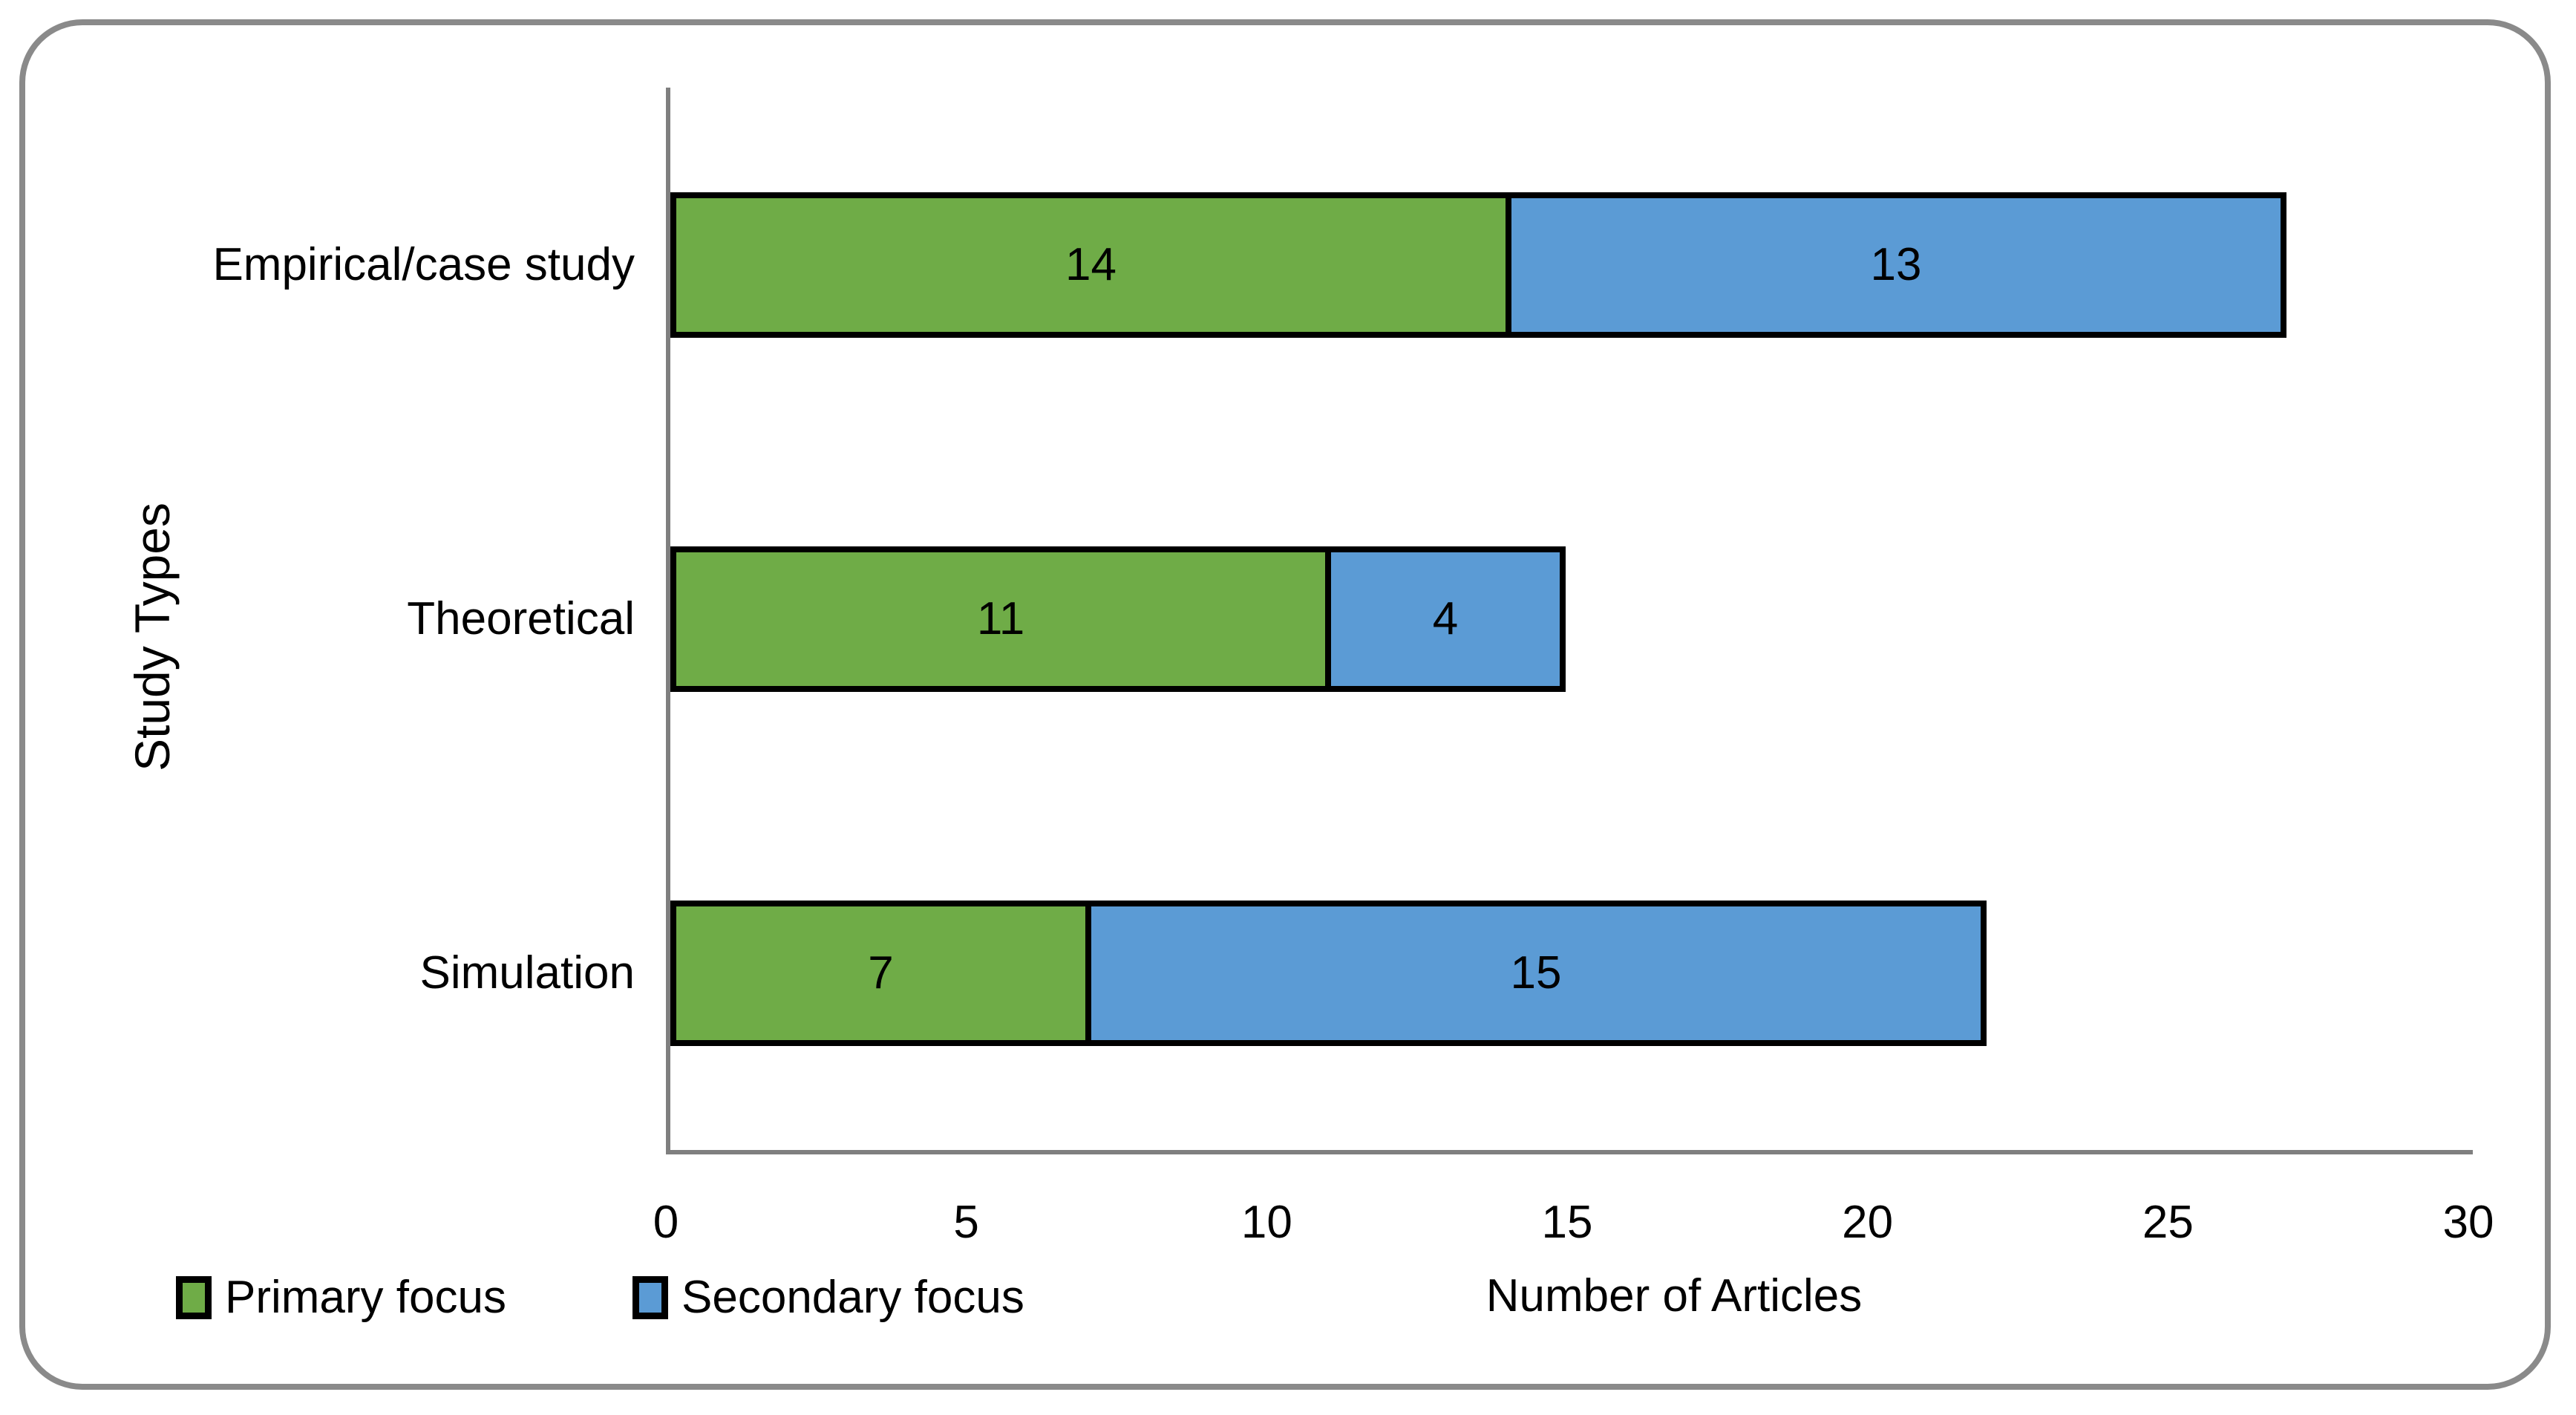 The image size is (2576, 1415). I want to click on bar-segment-secondary-focus: 13, so click(1896, 265).